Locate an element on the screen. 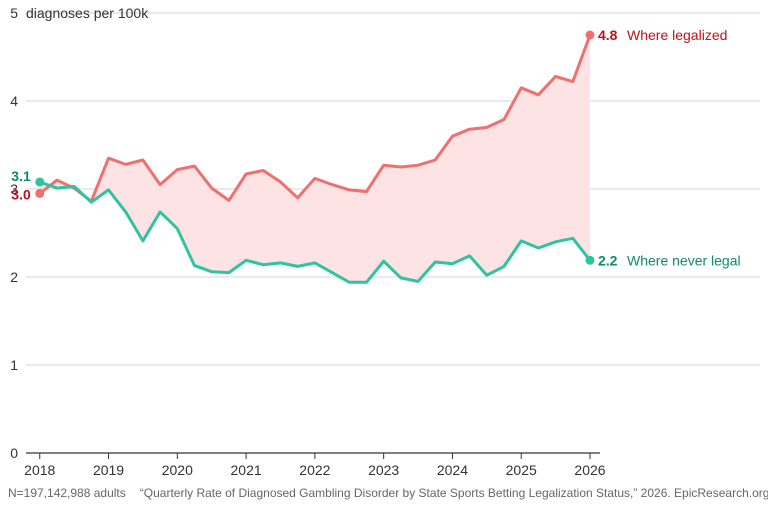  x-tick-label: 2020 is located at coordinates (177, 470).